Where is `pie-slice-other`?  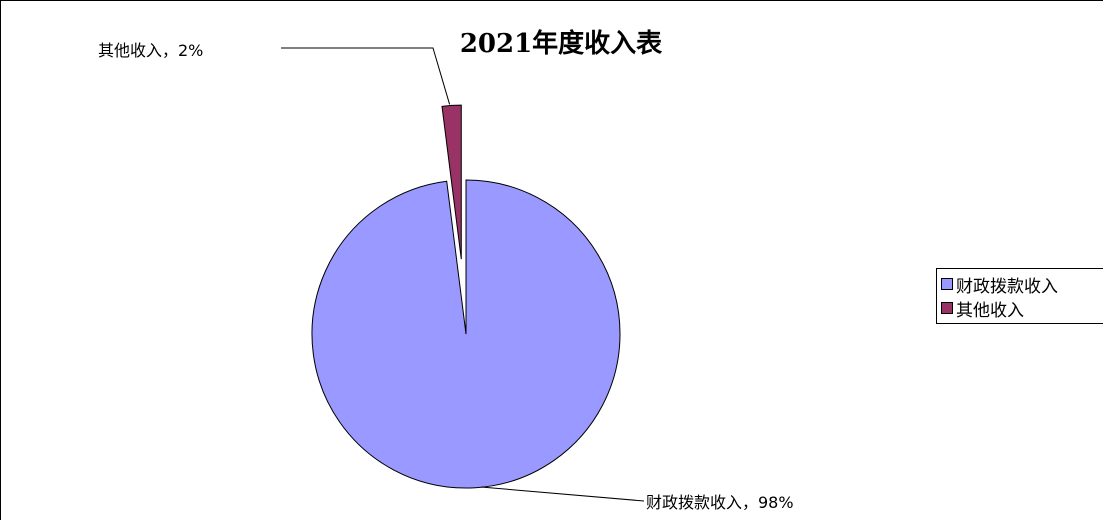
pie-slice-other is located at coordinates (451, 182).